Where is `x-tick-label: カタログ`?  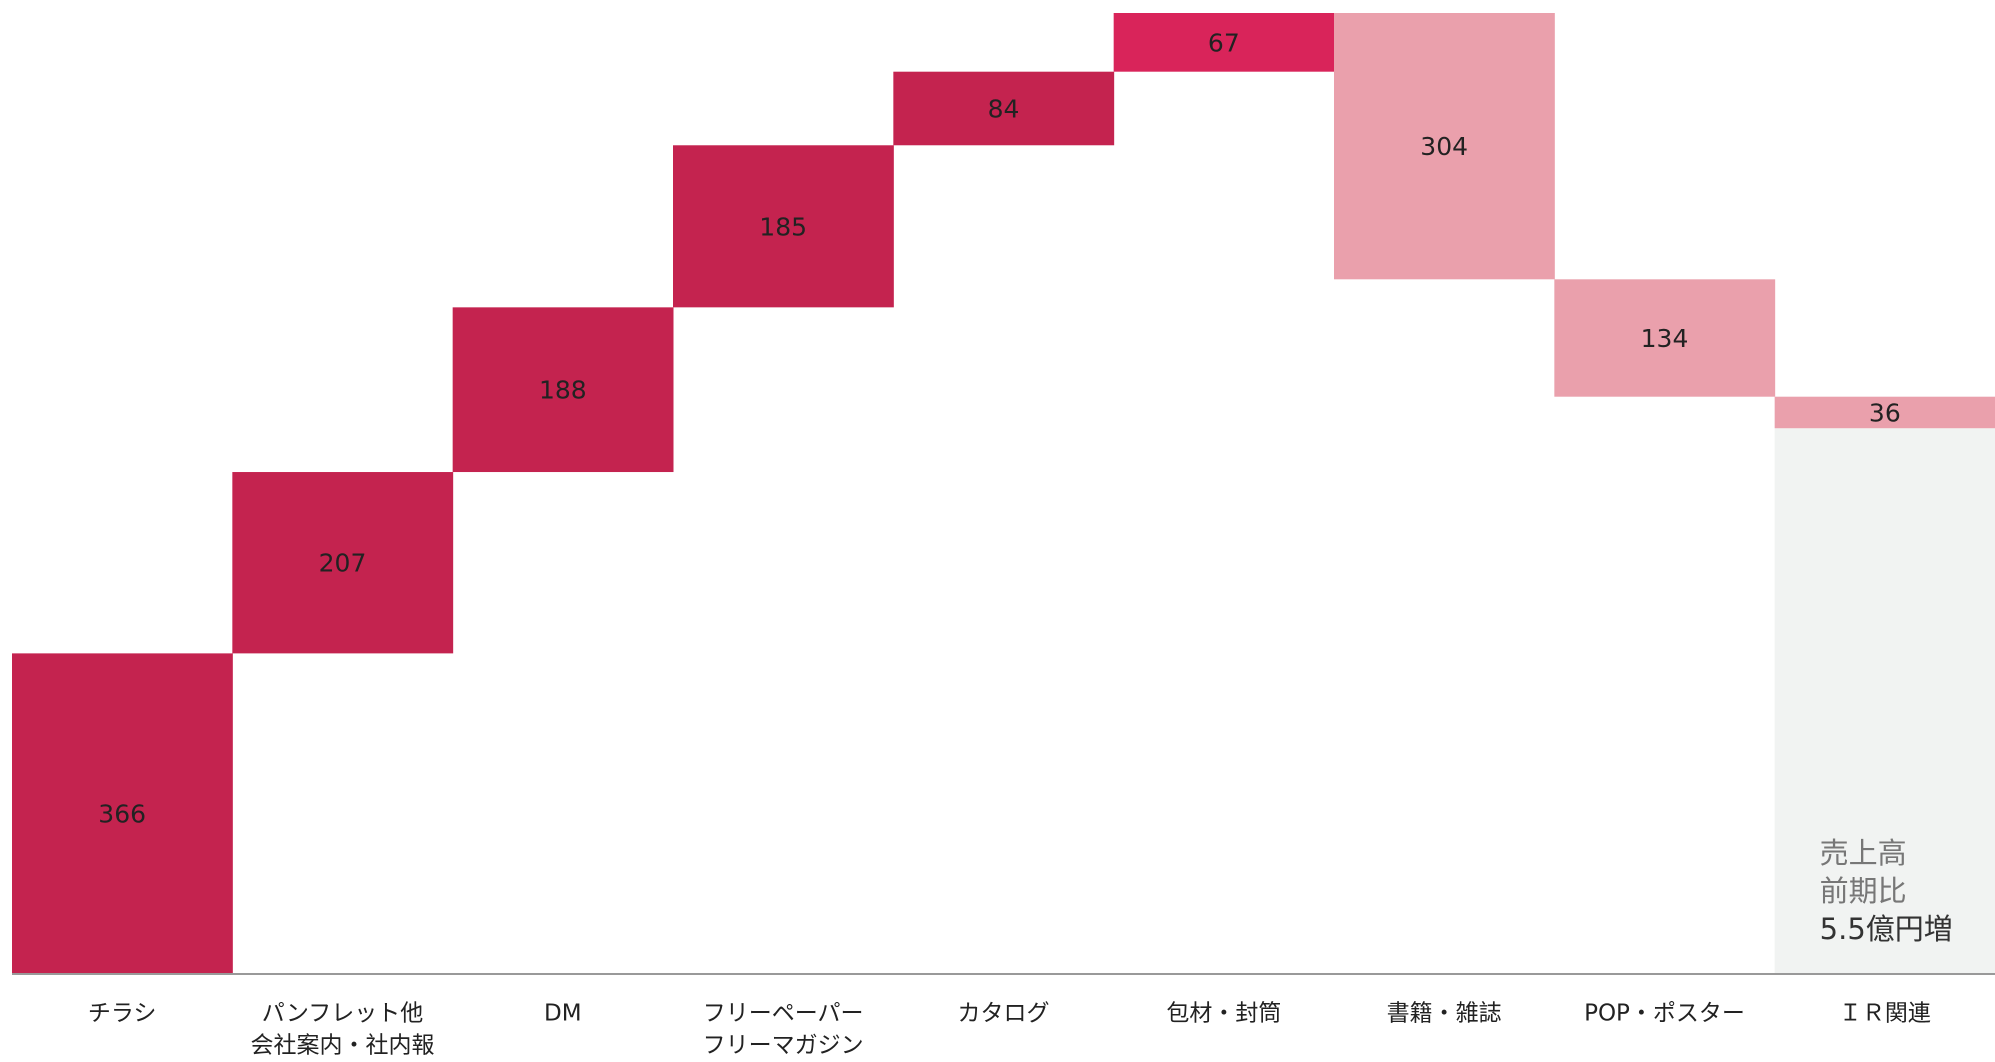
x-tick-label: カタログ is located at coordinates (1004, 1014).